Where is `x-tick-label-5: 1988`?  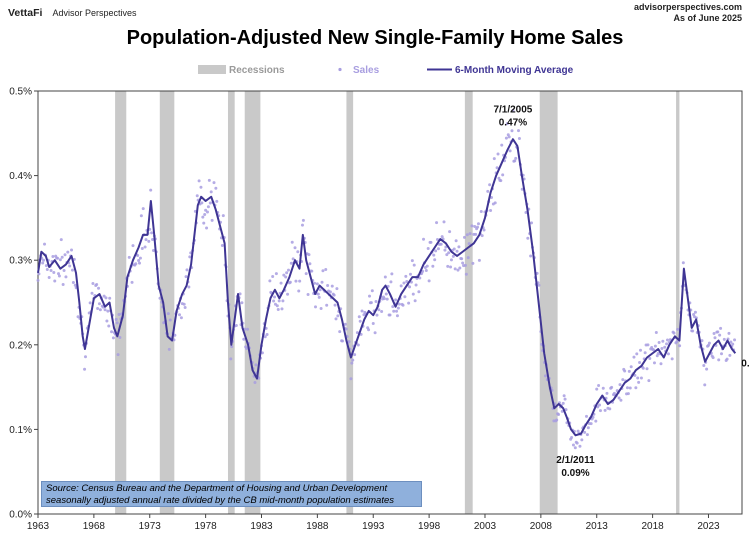
x-tick-label-5: 1988 is located at coordinates (317, 526).